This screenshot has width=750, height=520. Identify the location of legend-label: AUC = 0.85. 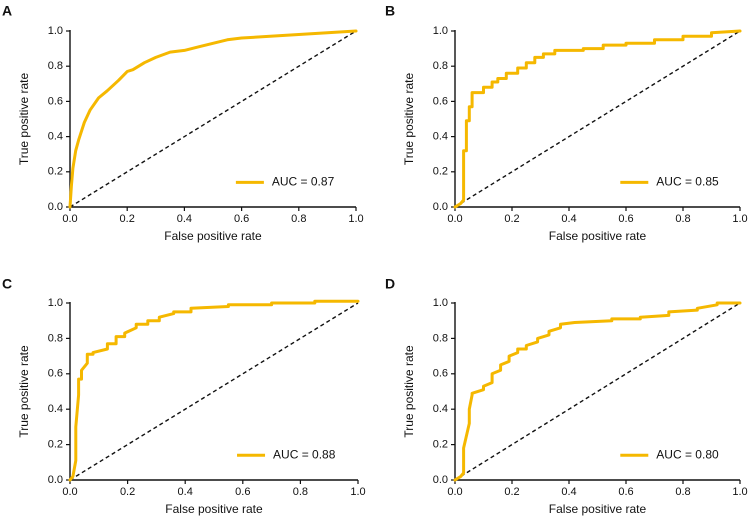
(687, 182).